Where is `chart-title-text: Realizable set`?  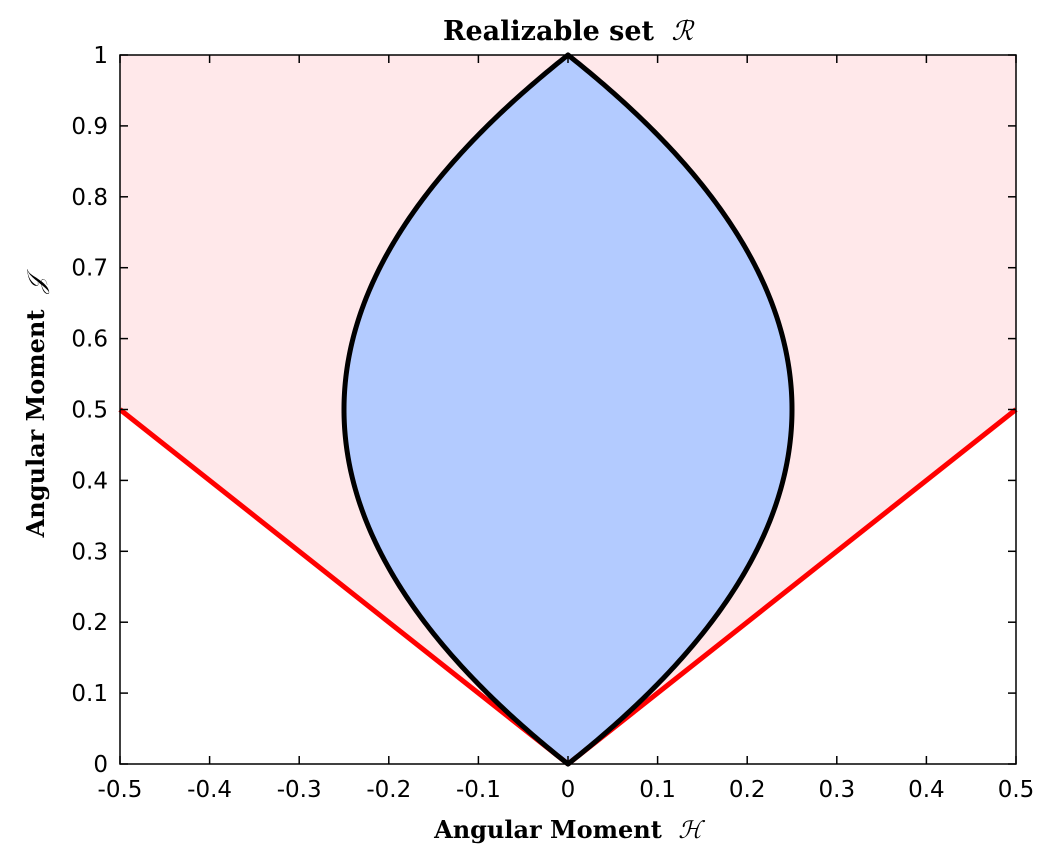 chart-title-text: Realizable set is located at coordinates (549, 31).